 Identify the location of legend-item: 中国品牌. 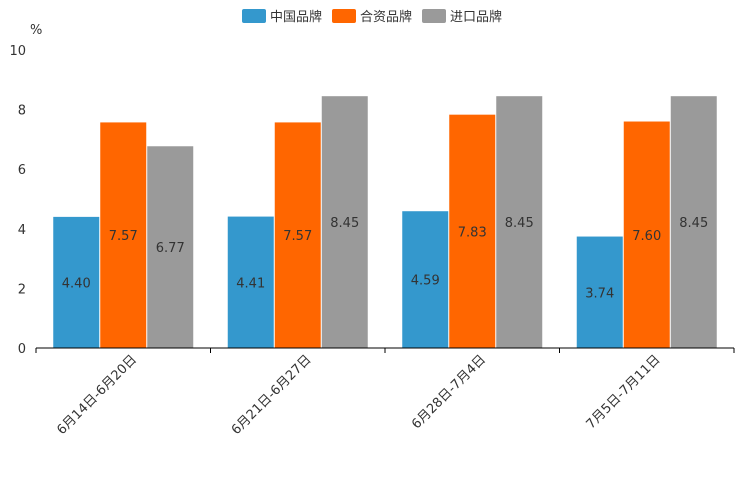
(282, 17).